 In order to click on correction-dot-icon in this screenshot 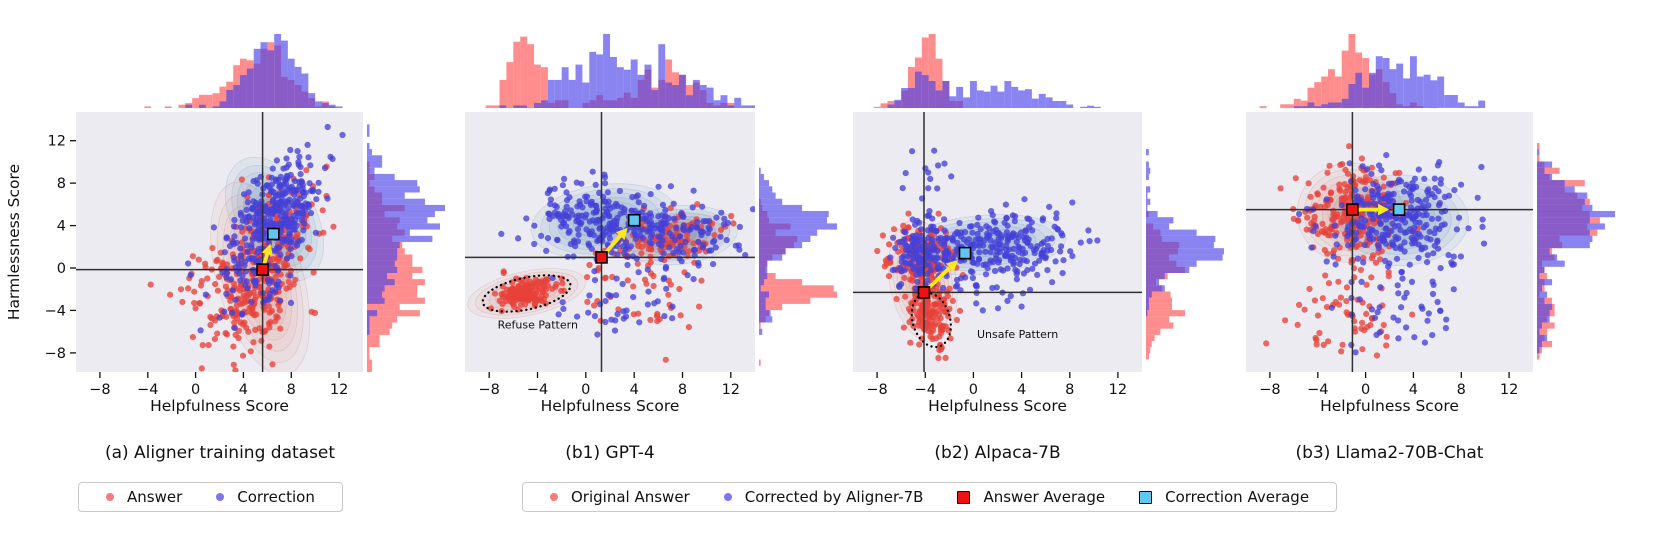, I will do `click(220, 497)`.